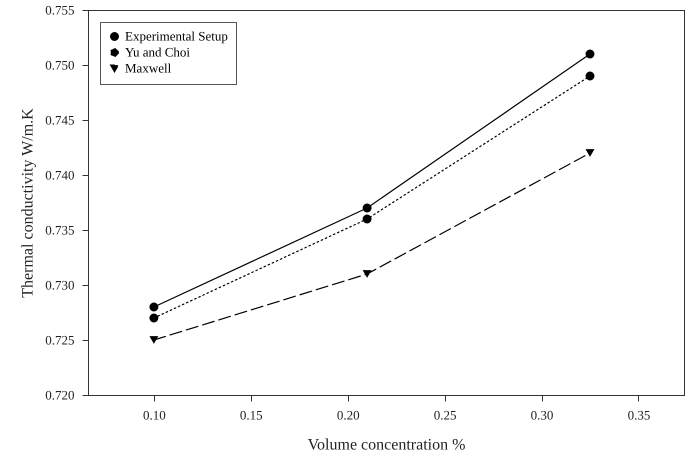 The height and width of the screenshot is (460, 694). What do you see at coordinates (59, 230) in the screenshot?
I see `y-tick-label: 0.735` at bounding box center [59, 230].